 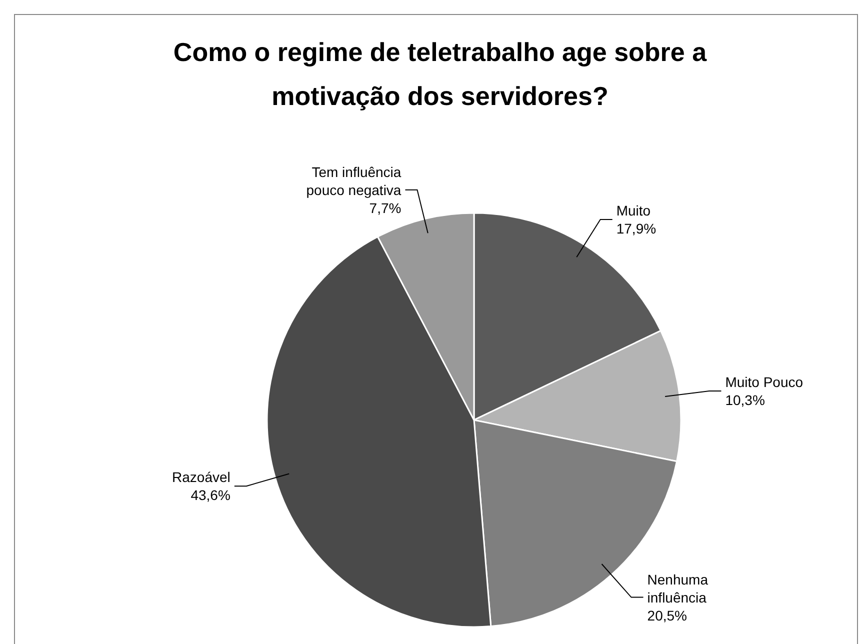 What do you see at coordinates (633, 210) in the screenshot?
I see `slice-label: Muito` at bounding box center [633, 210].